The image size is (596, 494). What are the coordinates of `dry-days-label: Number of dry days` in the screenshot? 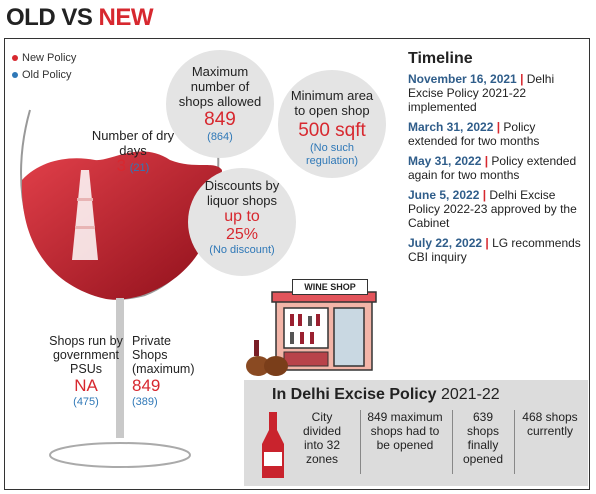 It's located at (133, 143).